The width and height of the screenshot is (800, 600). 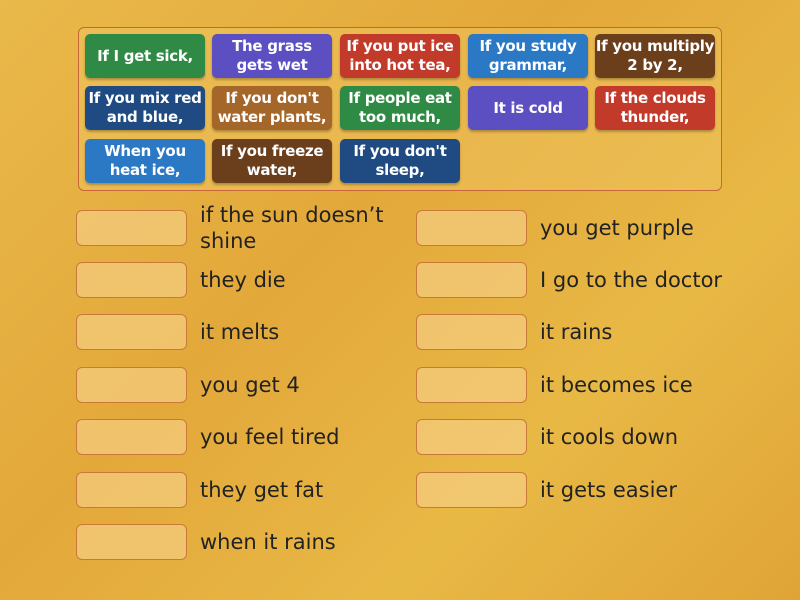 What do you see at coordinates (145, 108) in the screenshot?
I see `draggable-tile: If you mix red and blue,` at bounding box center [145, 108].